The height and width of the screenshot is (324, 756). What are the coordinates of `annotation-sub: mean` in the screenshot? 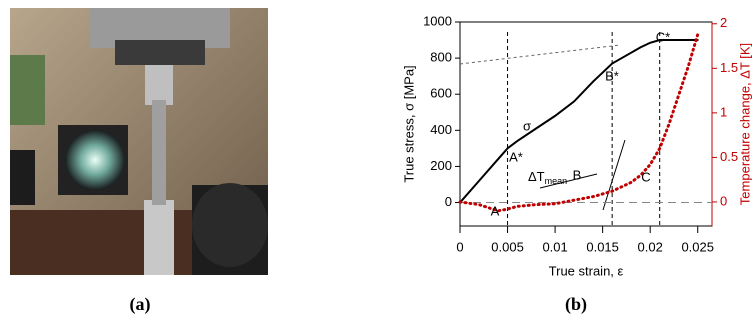 It's located at (556, 181).